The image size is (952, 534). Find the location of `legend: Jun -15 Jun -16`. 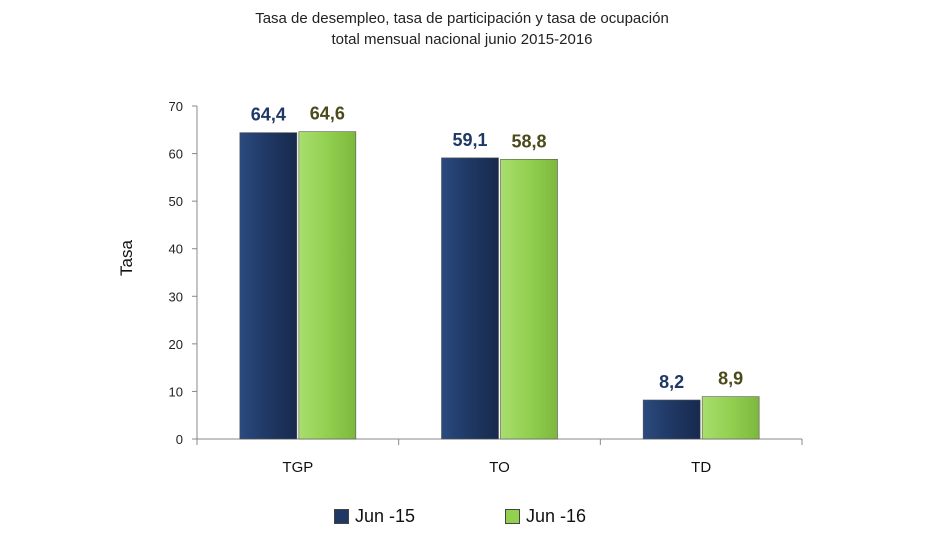

legend: Jun -15 Jun -16 is located at coordinates (476, 518).